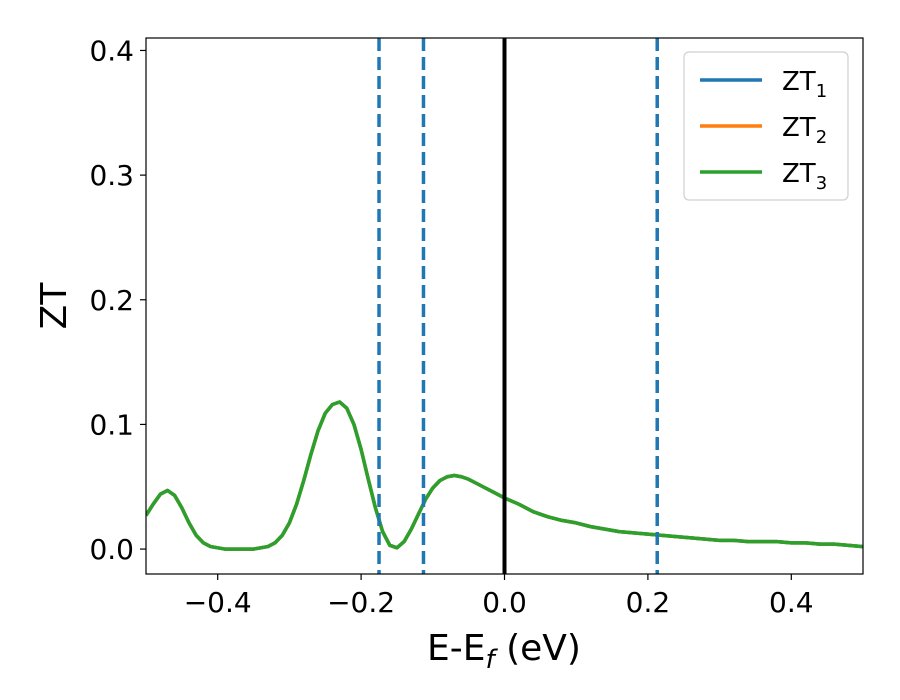  Describe the element at coordinates (111, 175) in the screenshot. I see `y-tick-label: 0.3` at that location.